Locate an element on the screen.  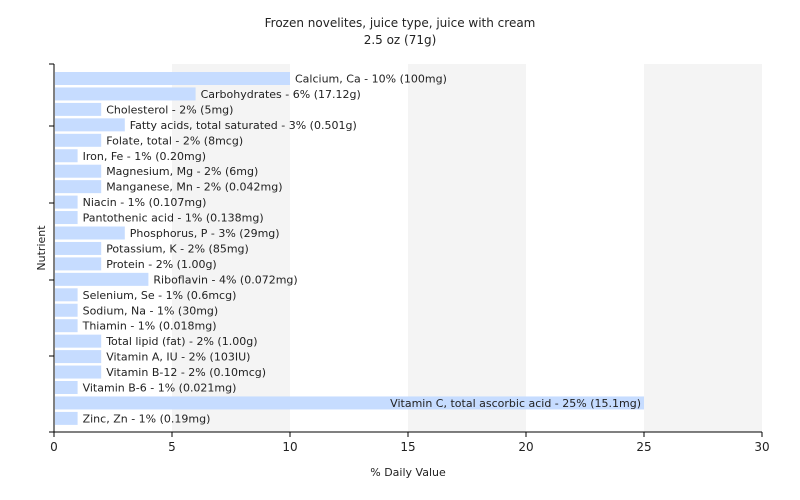
bar-label-23: Zinc, Zn - 1% (0.19mg) is located at coordinates (147, 418).